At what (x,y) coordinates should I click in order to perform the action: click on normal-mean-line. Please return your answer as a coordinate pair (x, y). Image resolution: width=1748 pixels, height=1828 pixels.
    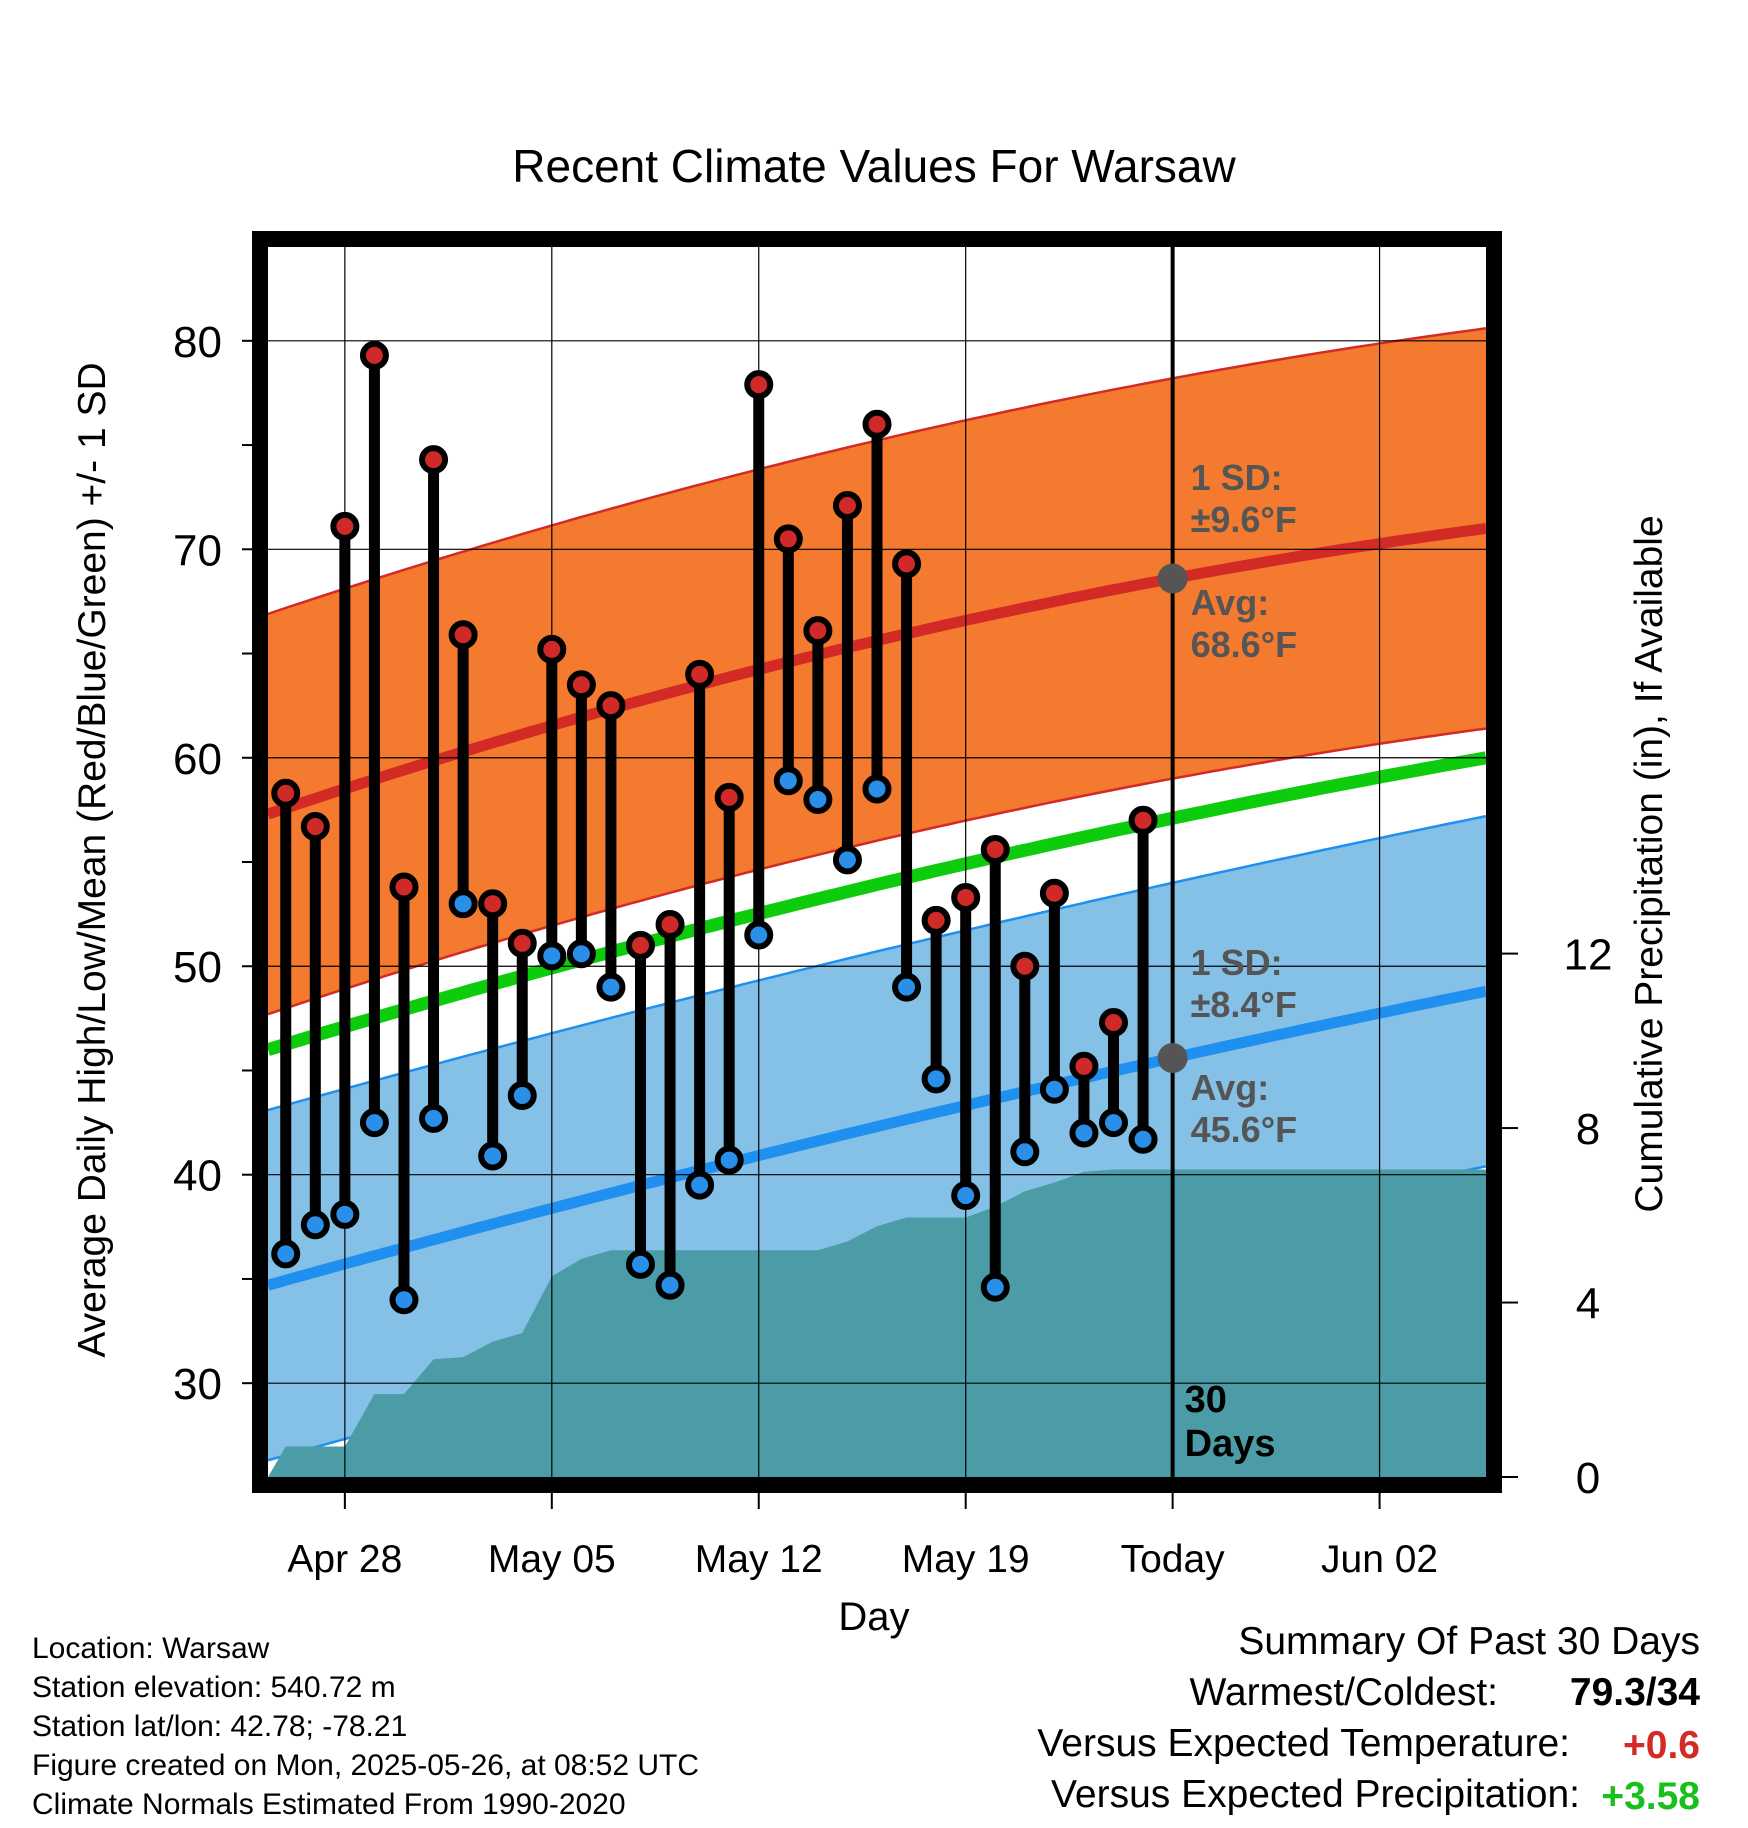
    Looking at the image, I should click on (877, 903).